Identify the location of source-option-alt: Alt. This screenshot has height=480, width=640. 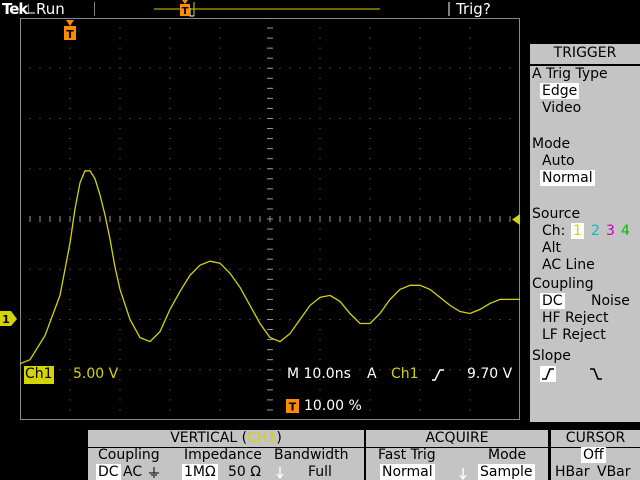
(551, 248).